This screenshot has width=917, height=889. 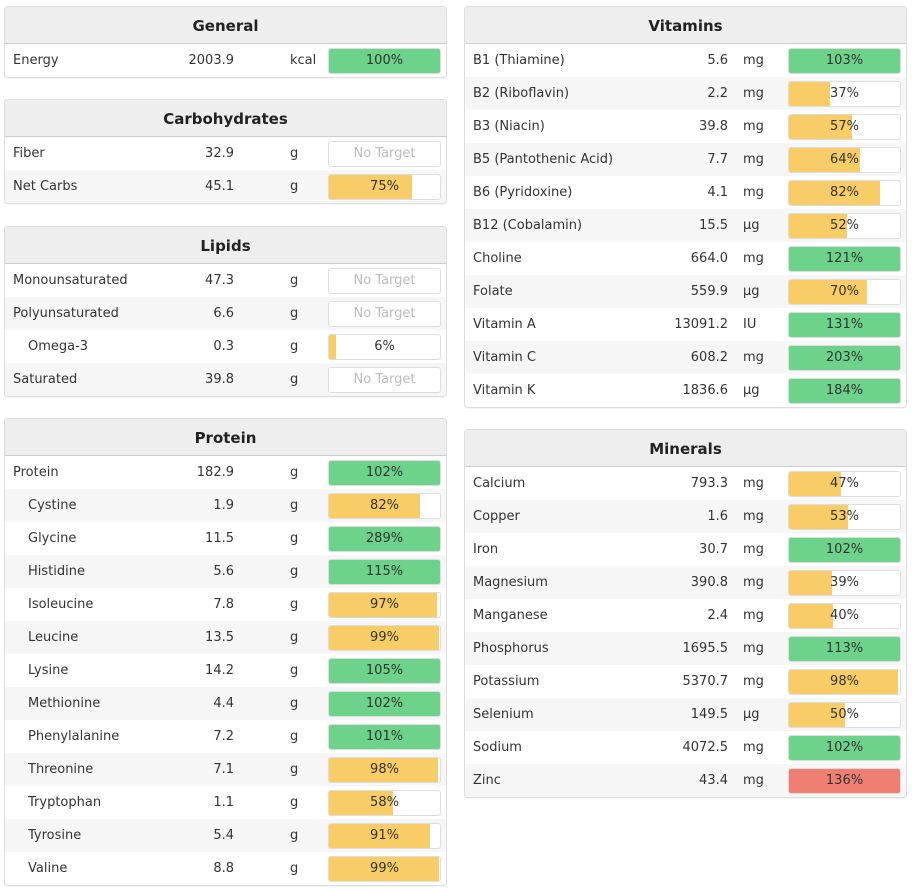 I want to click on nutrient-amount: 39.8, so click(x=713, y=126).